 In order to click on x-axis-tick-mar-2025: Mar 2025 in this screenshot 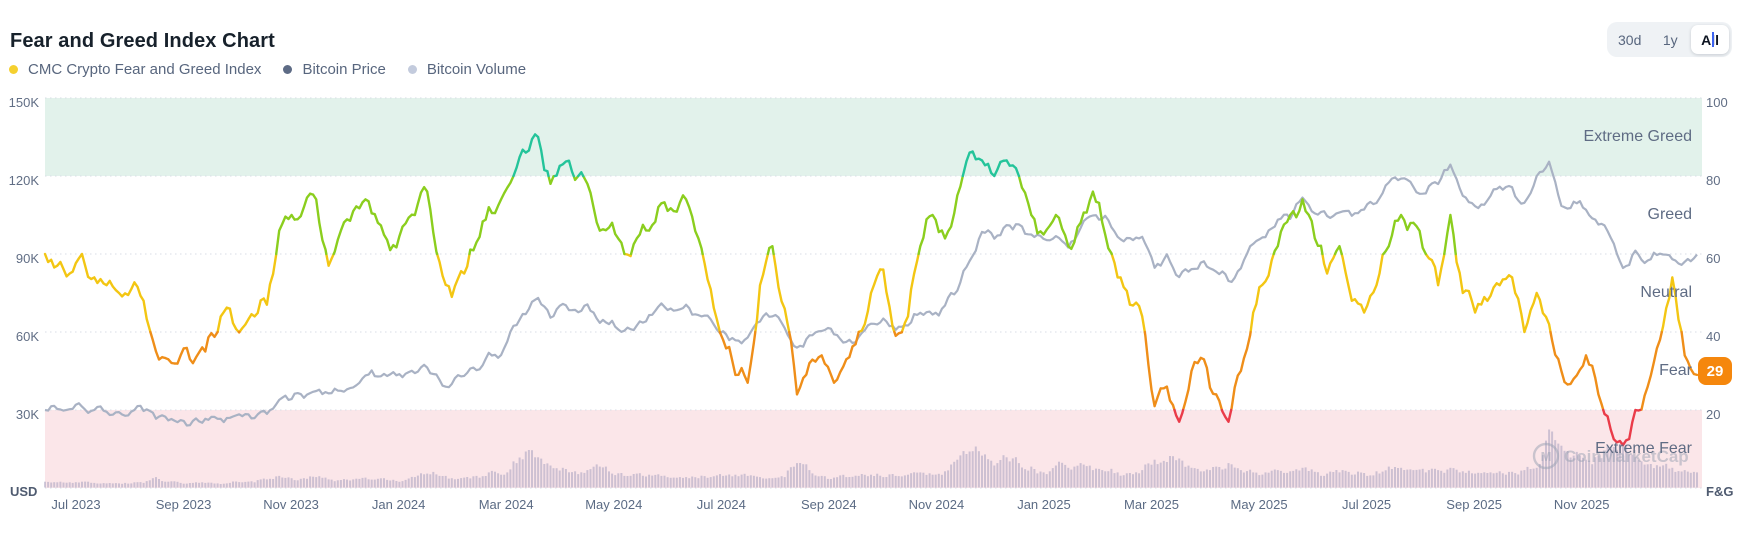, I will do `click(1151, 504)`.